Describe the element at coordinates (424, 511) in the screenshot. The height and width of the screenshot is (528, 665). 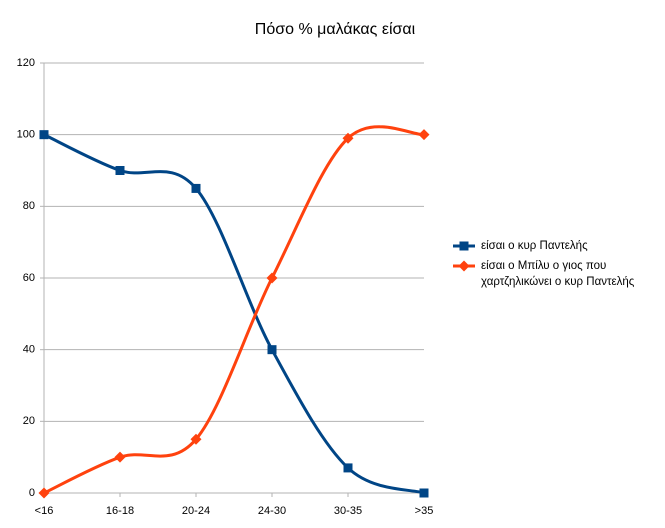
I see `x-tick-label: >35` at that location.